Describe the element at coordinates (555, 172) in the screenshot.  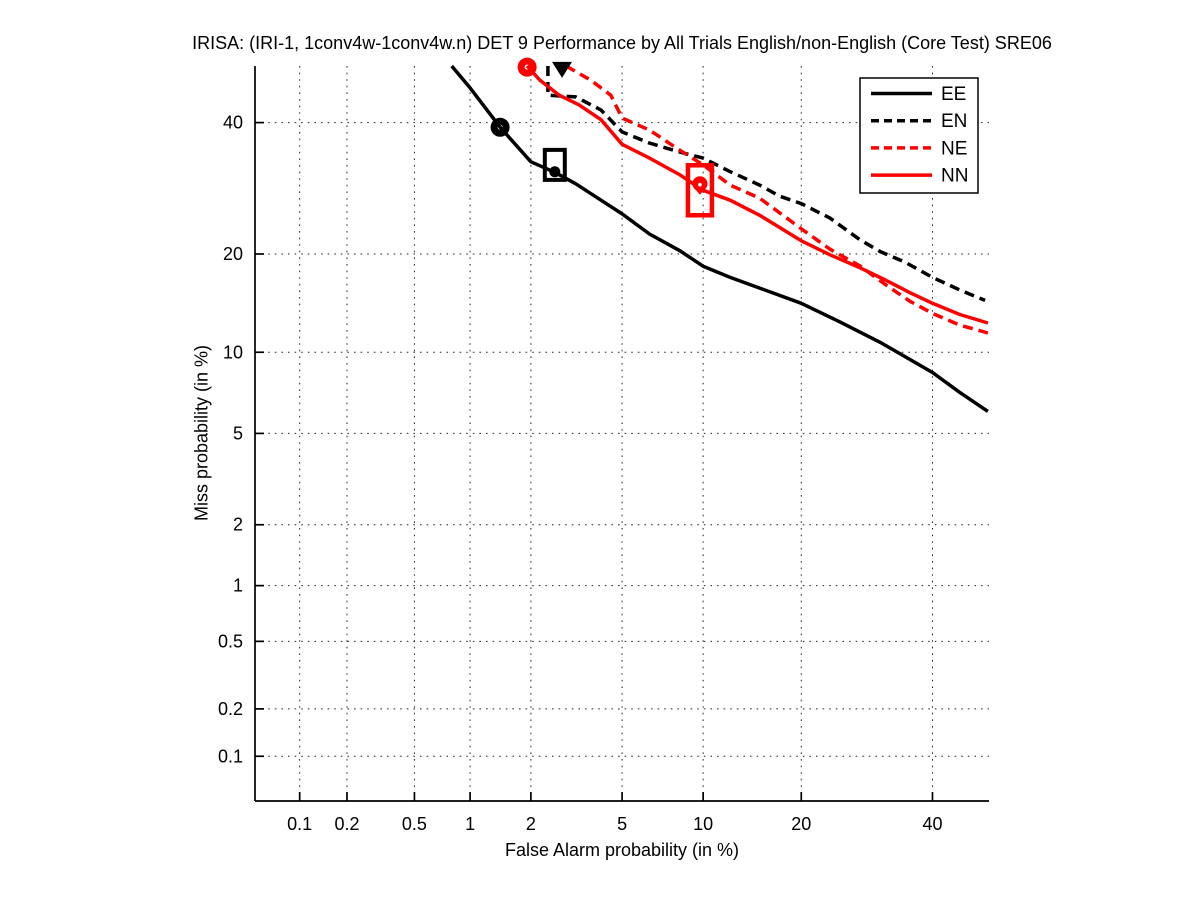
I see `marker-dot-EE` at that location.